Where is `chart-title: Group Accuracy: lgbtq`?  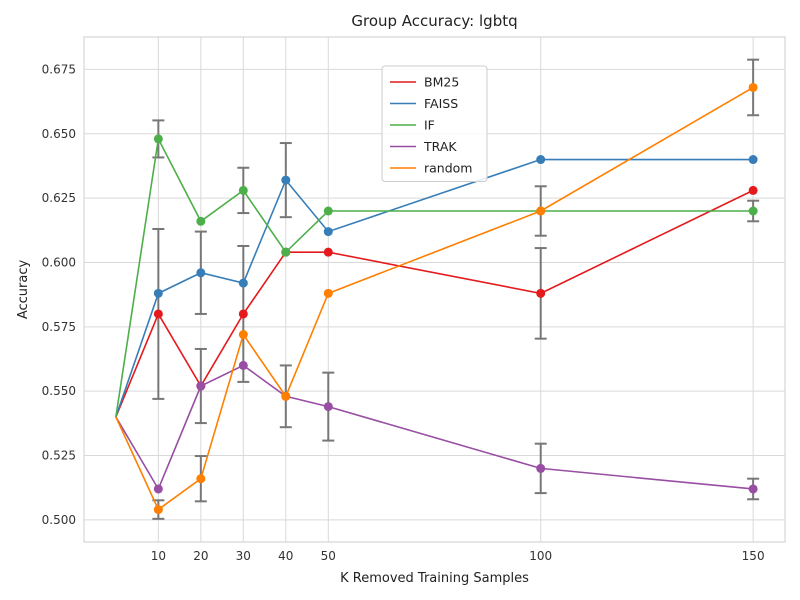
chart-title: Group Accuracy: lgbtq is located at coordinates (434, 21).